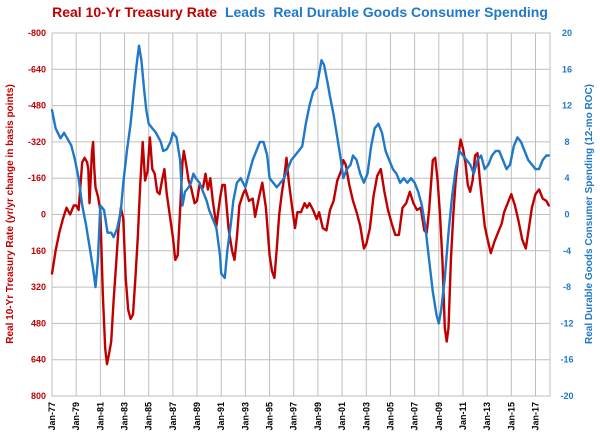 This screenshot has height=435, width=600. What do you see at coordinates (511, 416) in the screenshot?
I see `x-tick-label: Jan-15` at bounding box center [511, 416].